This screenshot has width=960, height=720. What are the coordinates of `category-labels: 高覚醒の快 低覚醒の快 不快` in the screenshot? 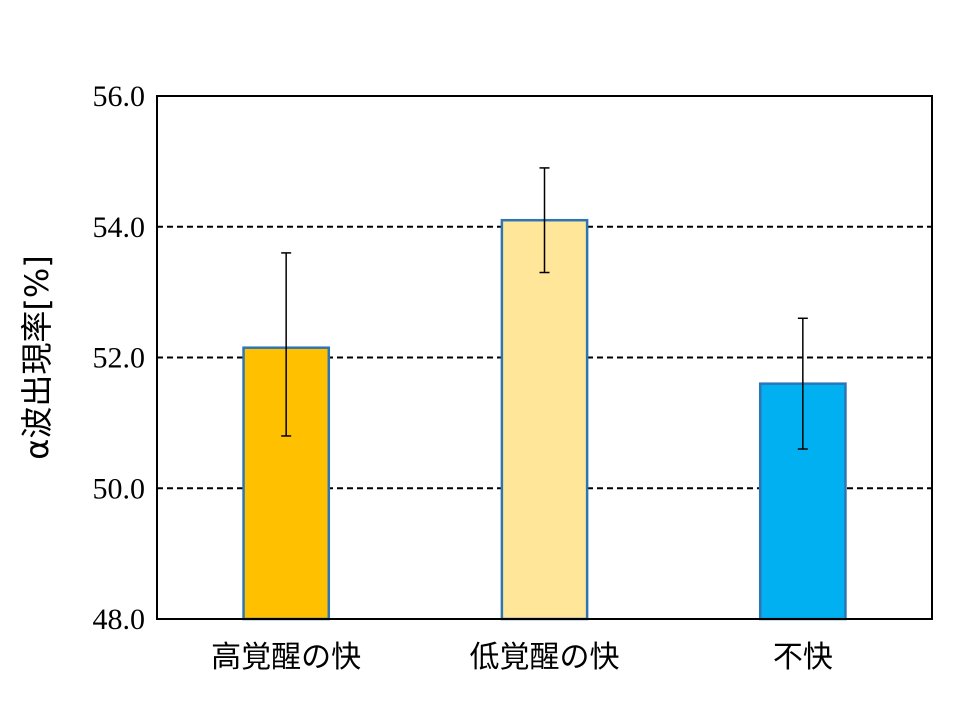 It's located at (522, 657).